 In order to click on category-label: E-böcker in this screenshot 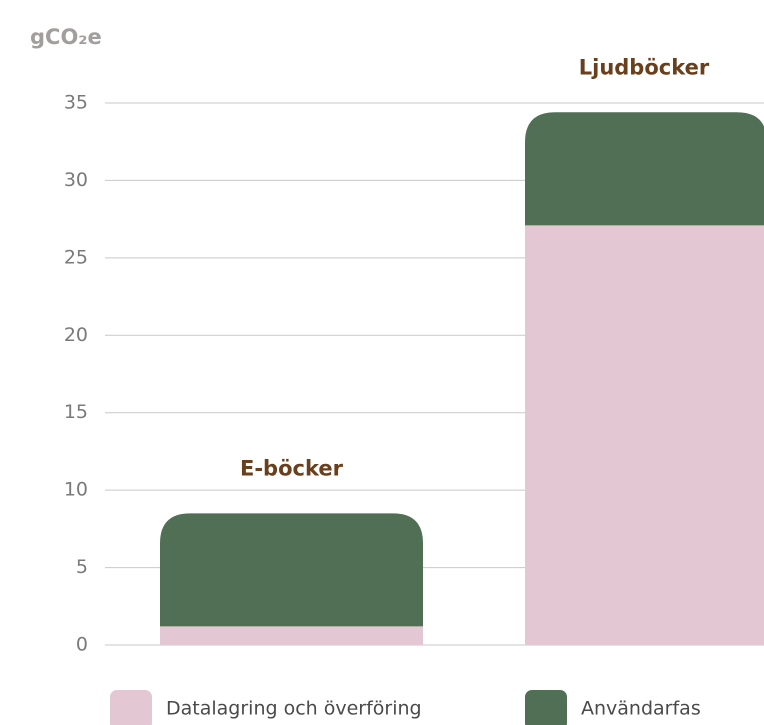, I will do `click(292, 468)`.